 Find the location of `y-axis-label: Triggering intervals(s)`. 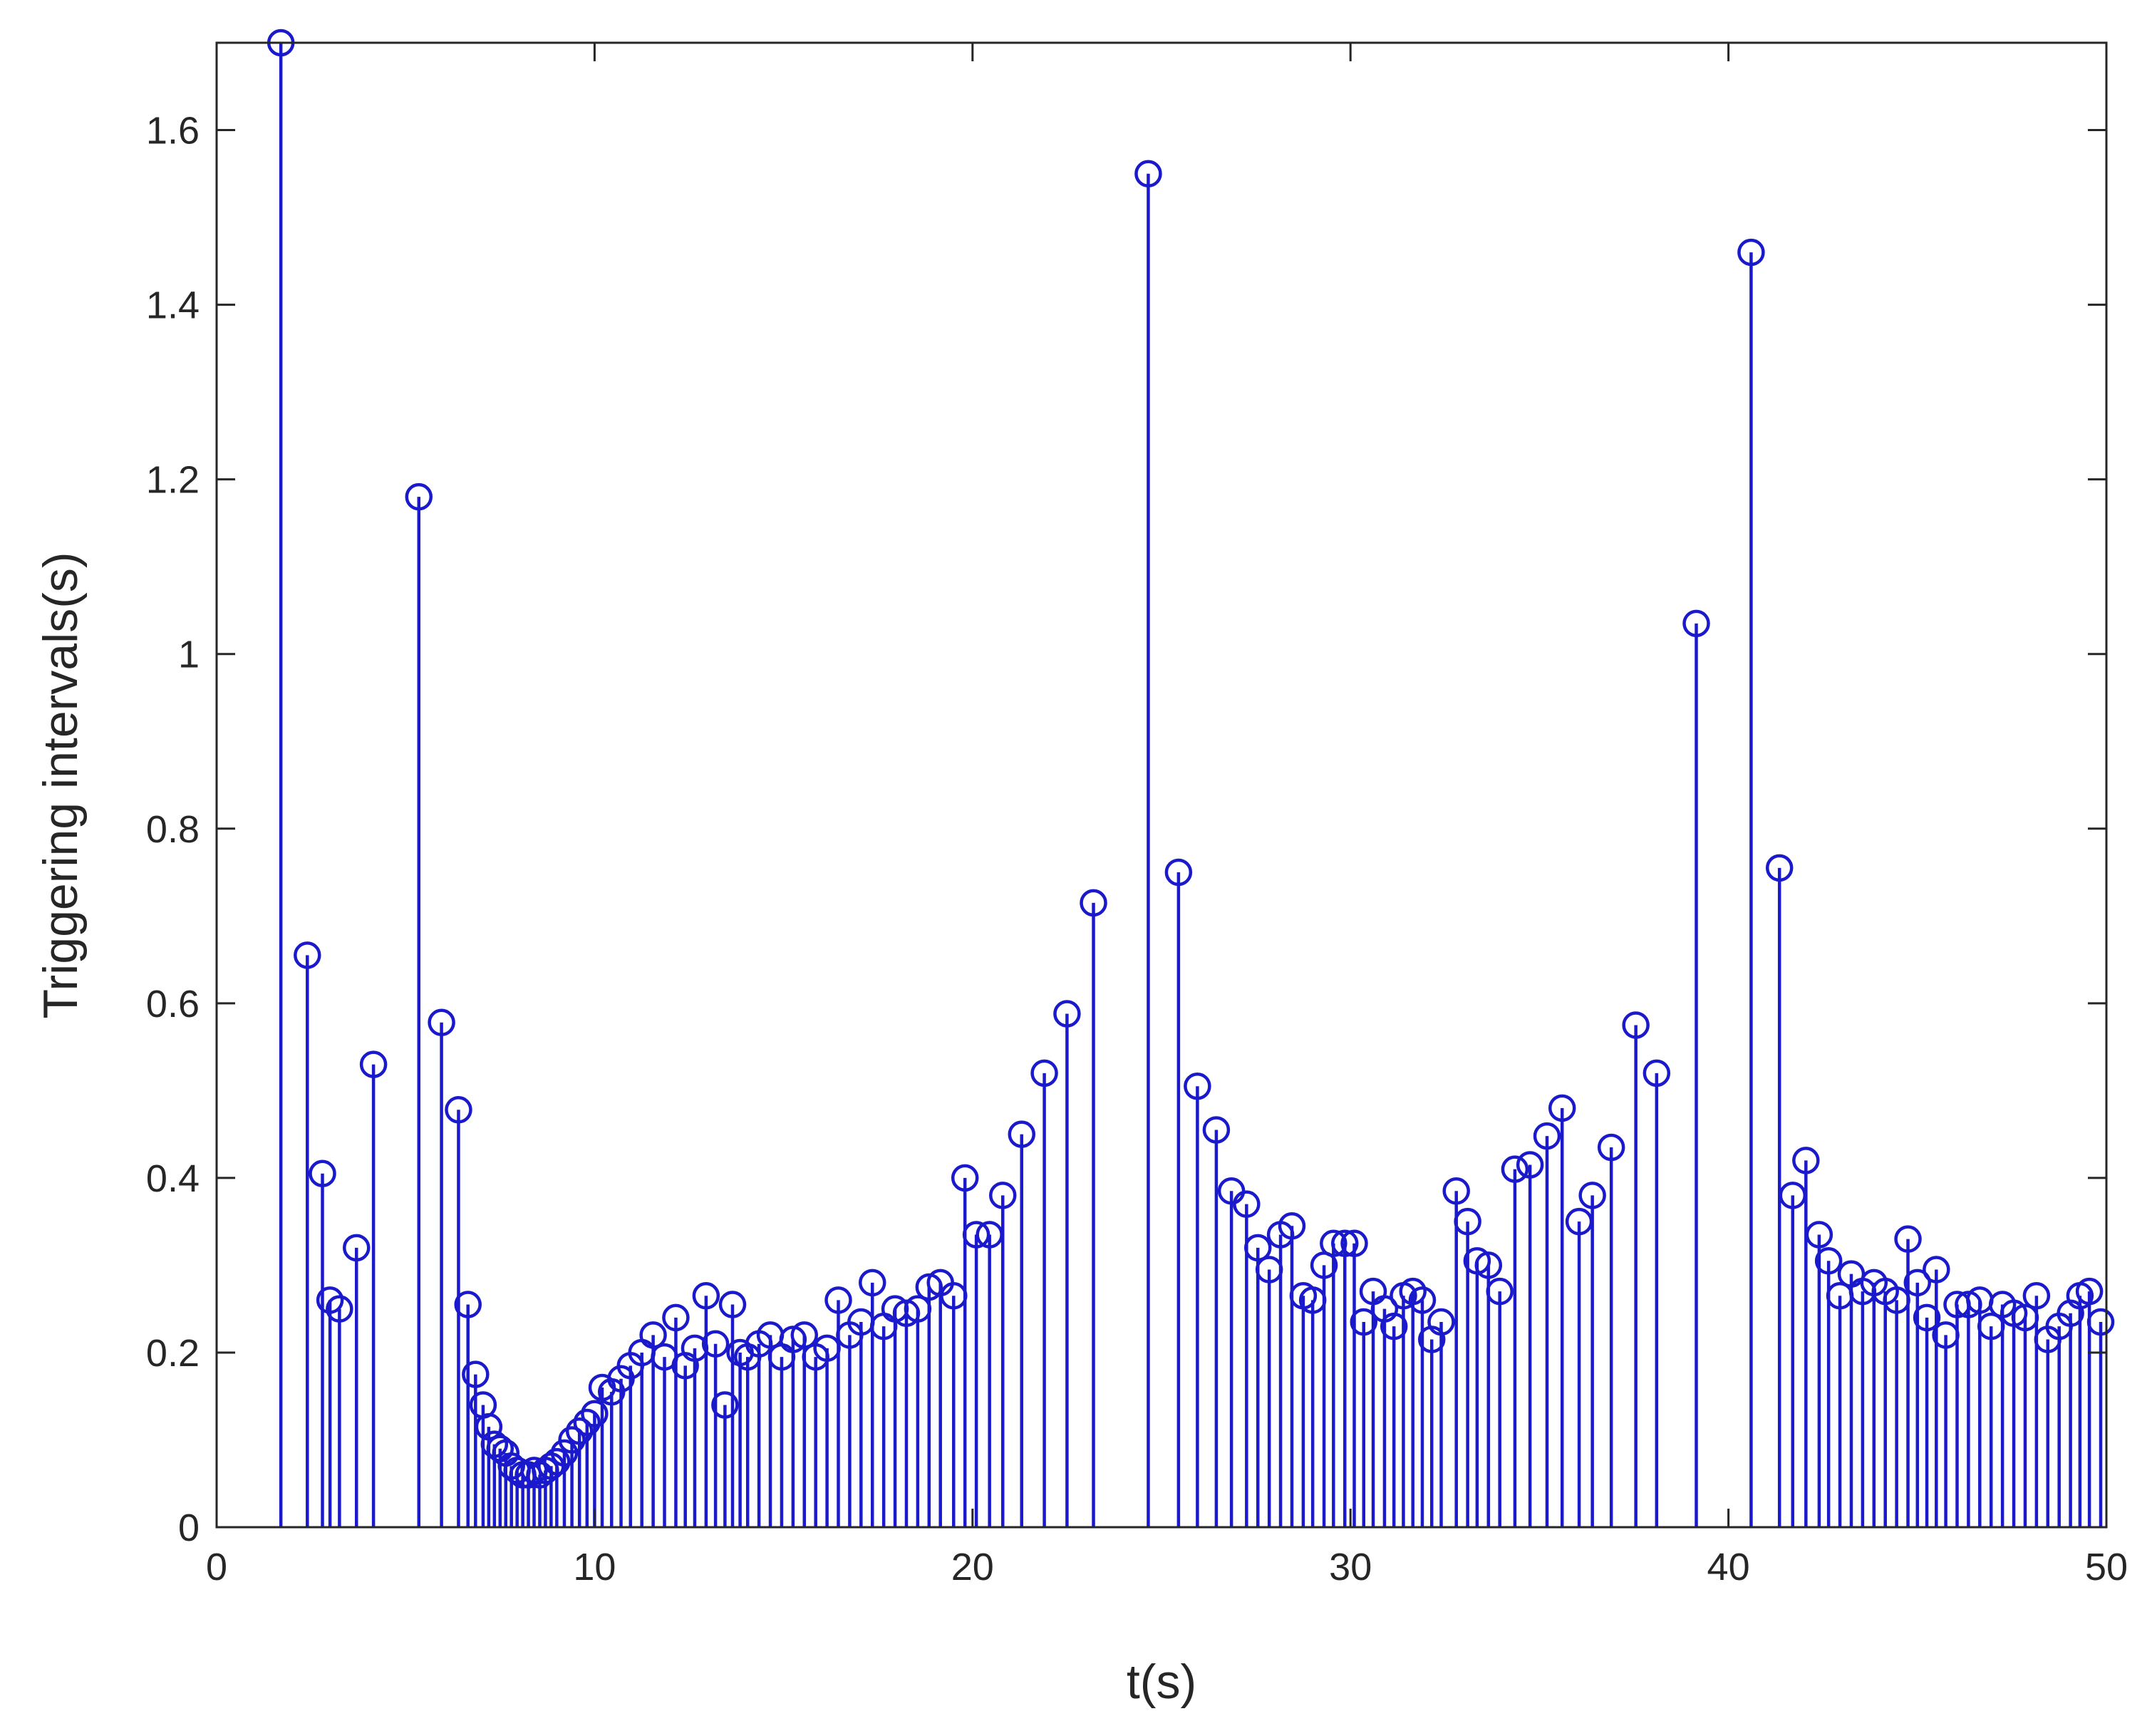

y-axis-label: Triggering intervals(s) is located at coordinates (60, 785).